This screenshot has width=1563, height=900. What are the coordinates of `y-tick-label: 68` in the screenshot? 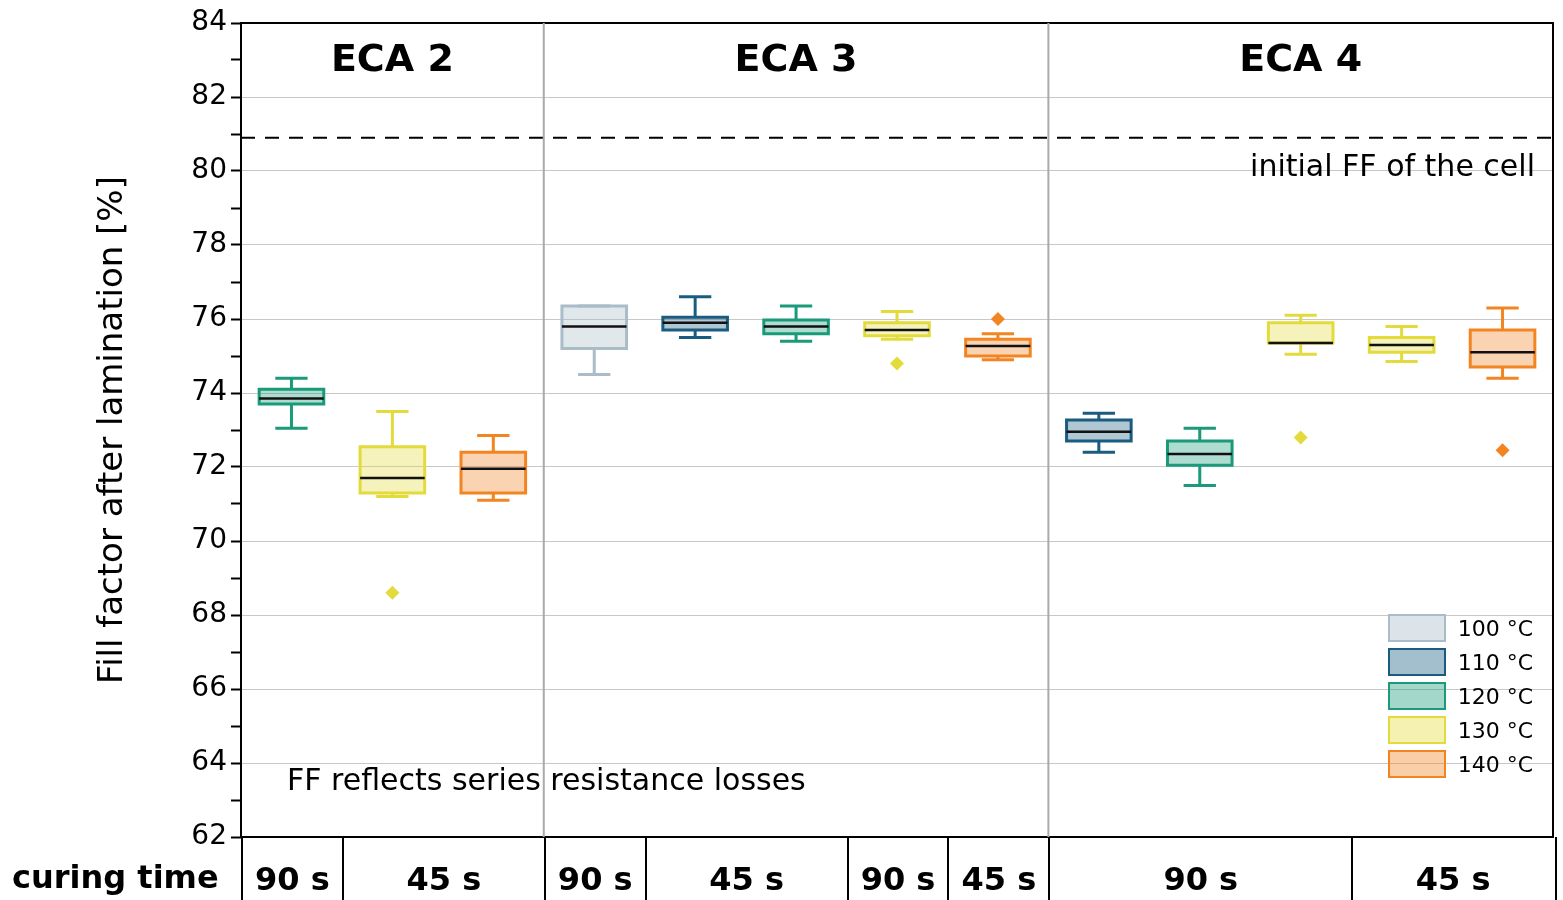 It's located at (209, 613).